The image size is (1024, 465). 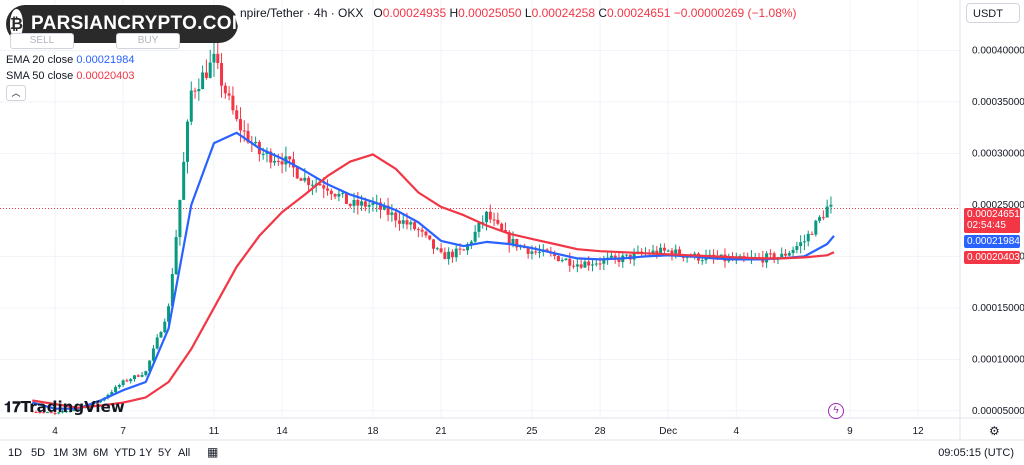 What do you see at coordinates (993, 13) in the screenshot?
I see `currency-selector: USDT` at bounding box center [993, 13].